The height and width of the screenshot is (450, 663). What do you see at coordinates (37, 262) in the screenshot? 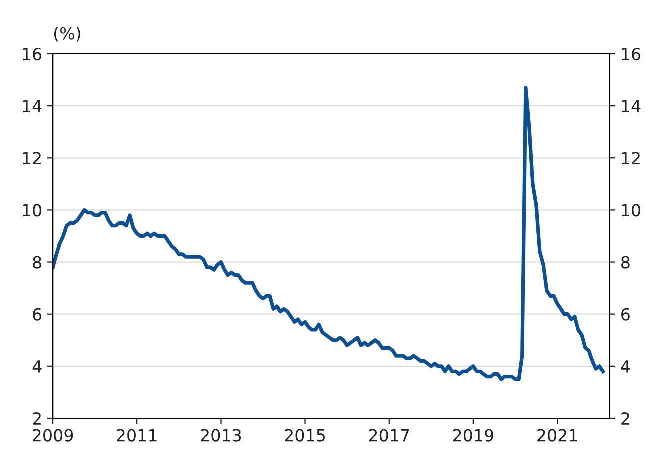
I see `y-tick-label: 8` at bounding box center [37, 262].